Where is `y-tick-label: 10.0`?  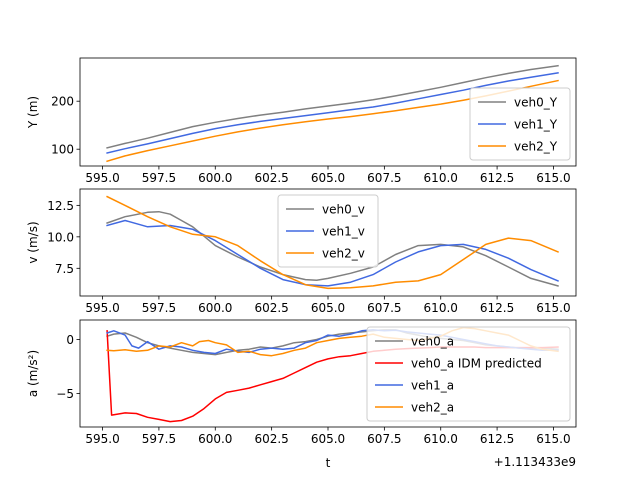
y-tick-label: 10.0 is located at coordinates (60, 237).